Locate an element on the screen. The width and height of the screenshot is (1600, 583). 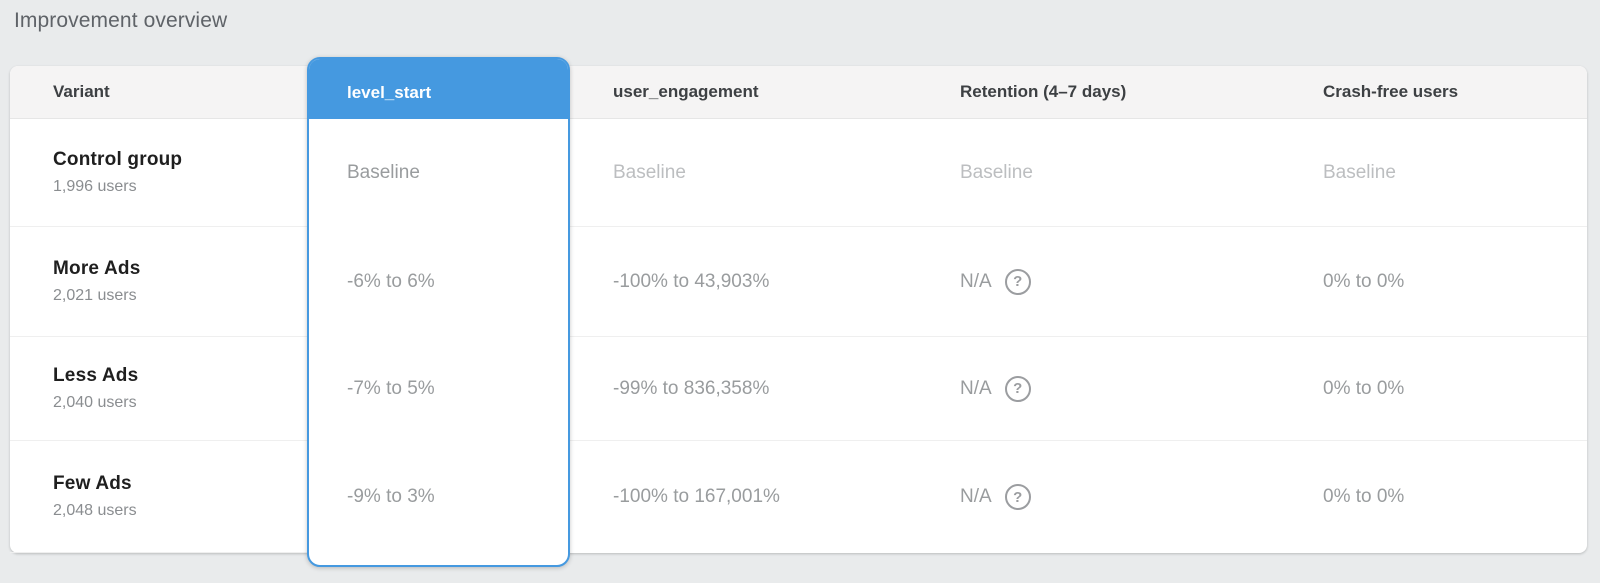
level-start-value: -9% to 3% is located at coordinates (391, 496).